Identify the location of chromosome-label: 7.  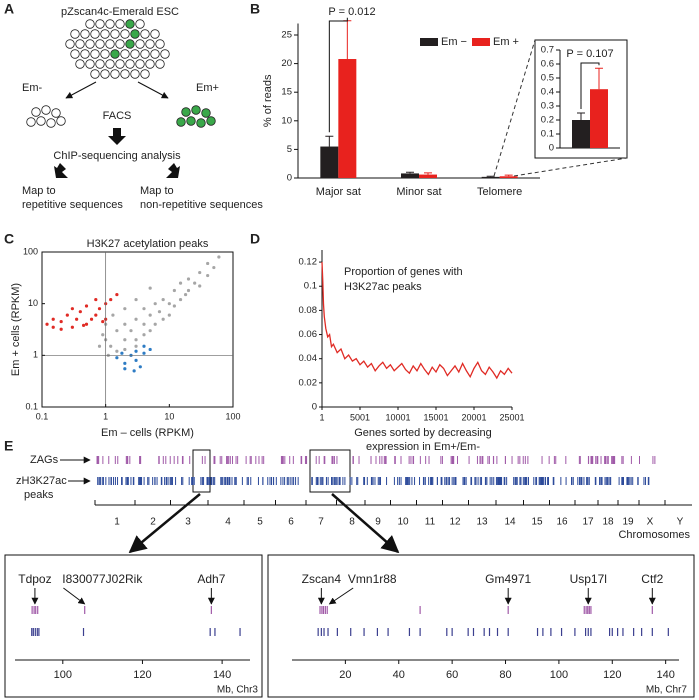
(321, 522).